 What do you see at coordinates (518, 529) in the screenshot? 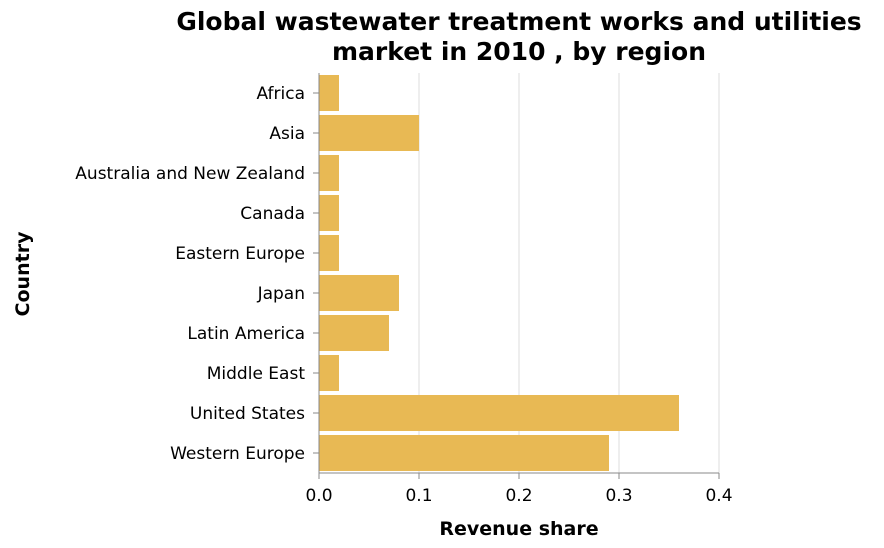
I see `x-axis-title: Revenue share` at bounding box center [518, 529].